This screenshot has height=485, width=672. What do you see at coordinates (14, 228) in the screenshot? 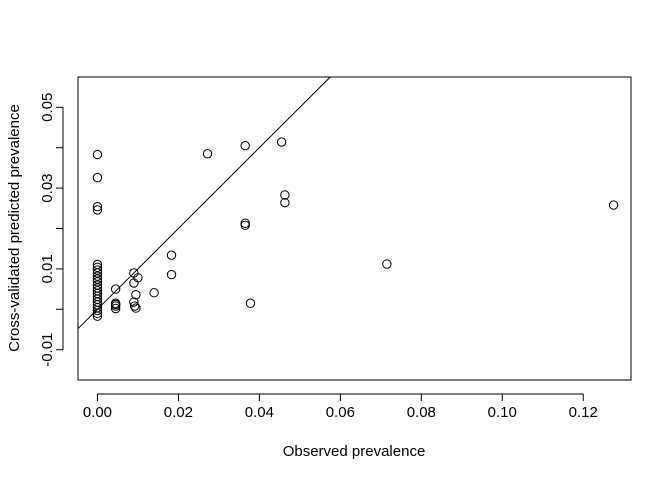
I see `y-axis-label: Cross-validated predicted prevalence` at bounding box center [14, 228].